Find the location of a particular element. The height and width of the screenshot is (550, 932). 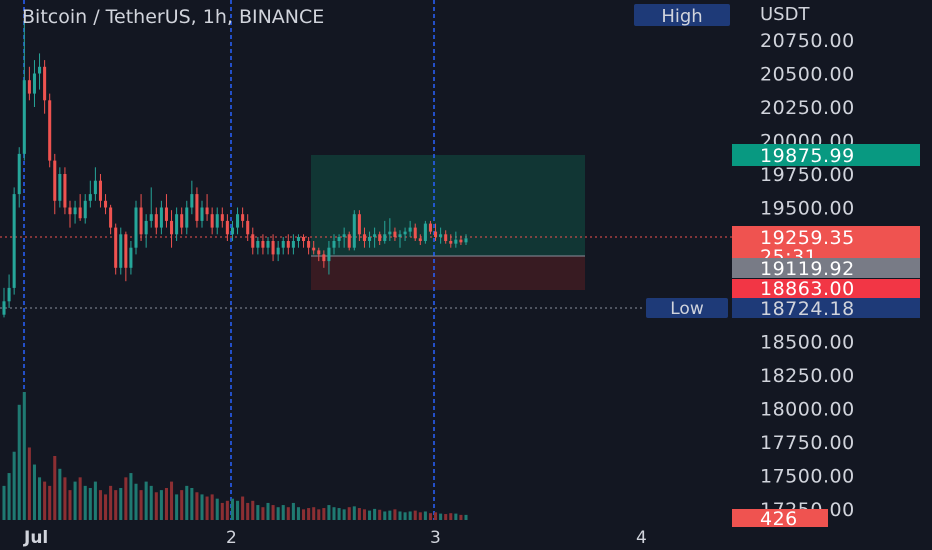

price-tick-label: 18500.00 is located at coordinates (807, 343).